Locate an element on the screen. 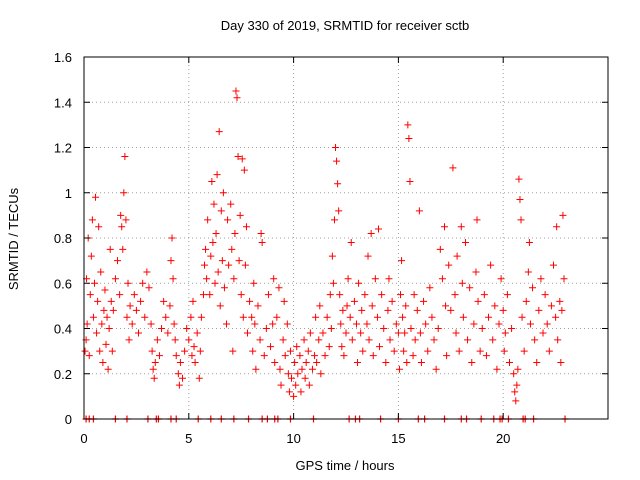 Image resolution: width=640 pixels, height=480 pixels. y-tick-labels: 0 0.2 0.4 0.6 0.8 1 1.2 1.4 1.6 is located at coordinates (63, 238).